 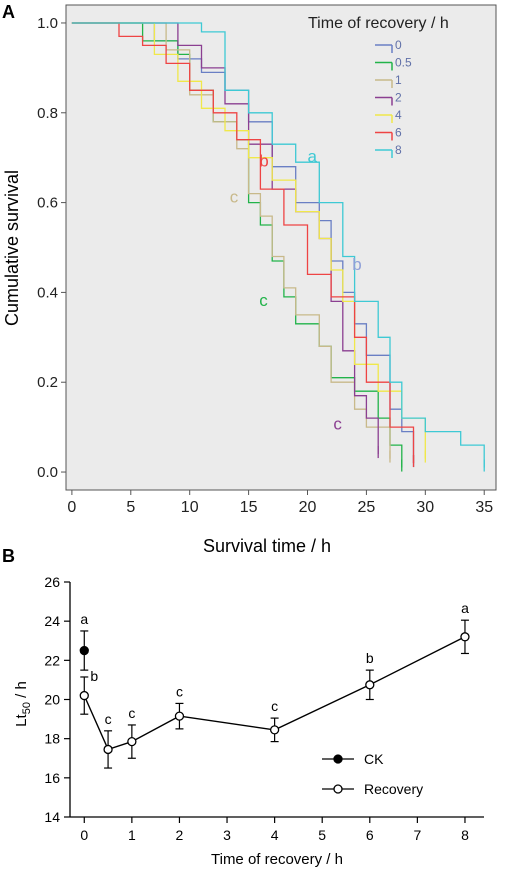 I want to click on panel-b-y-tick-label: 26, so click(x=52, y=582).